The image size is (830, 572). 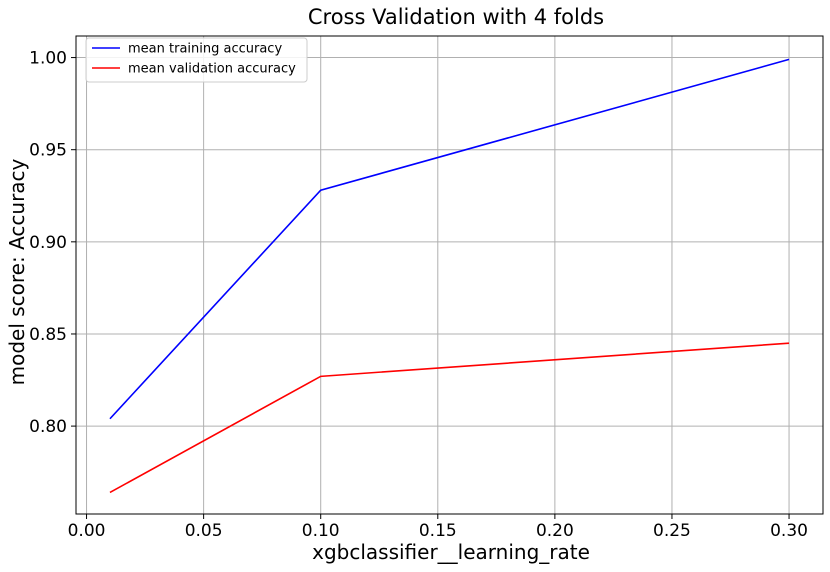 What do you see at coordinates (672, 531) in the screenshot?
I see `x-tick-label: 0.25` at bounding box center [672, 531].